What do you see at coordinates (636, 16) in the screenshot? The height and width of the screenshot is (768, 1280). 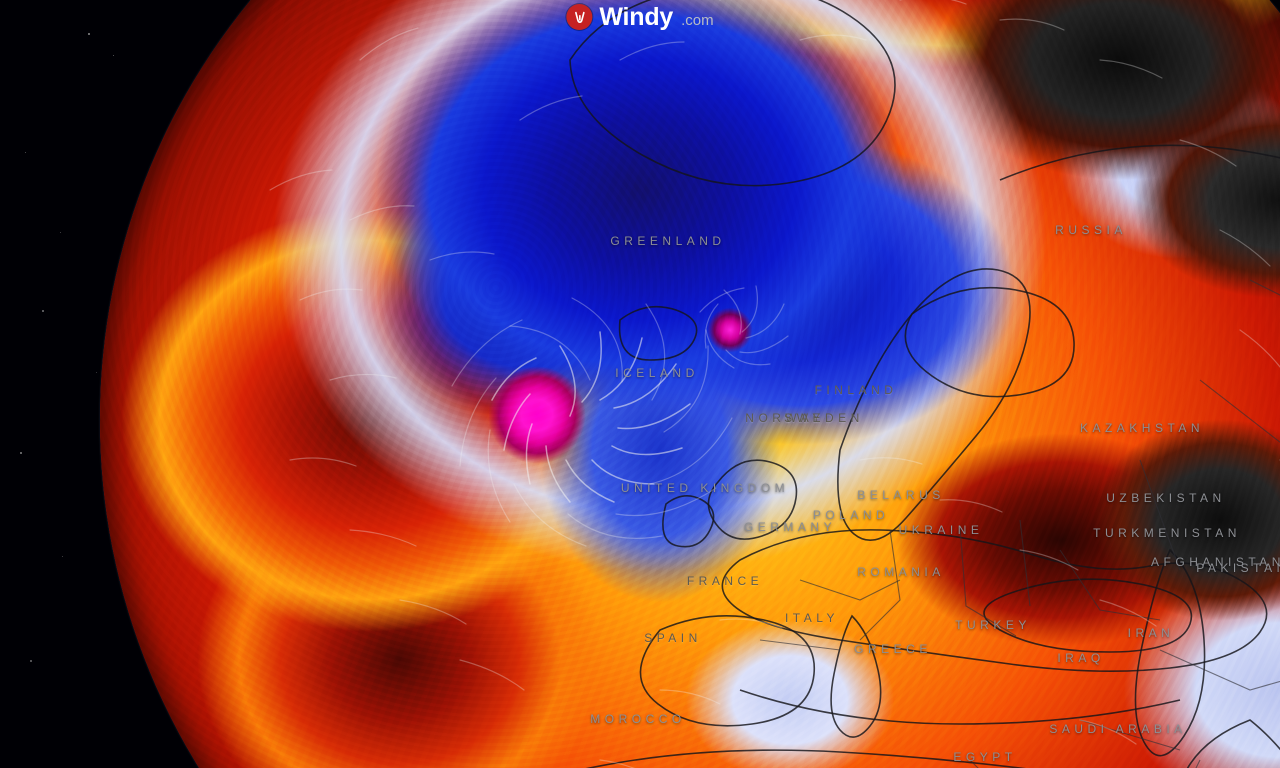 I see `windy-logo-name: Windy` at bounding box center [636, 16].